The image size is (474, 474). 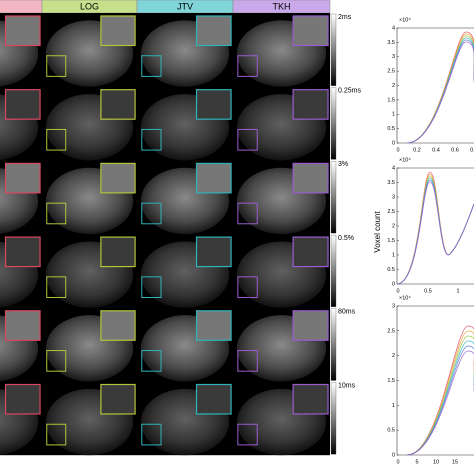 I want to click on x-tick-label: 15, so click(x=455, y=462).